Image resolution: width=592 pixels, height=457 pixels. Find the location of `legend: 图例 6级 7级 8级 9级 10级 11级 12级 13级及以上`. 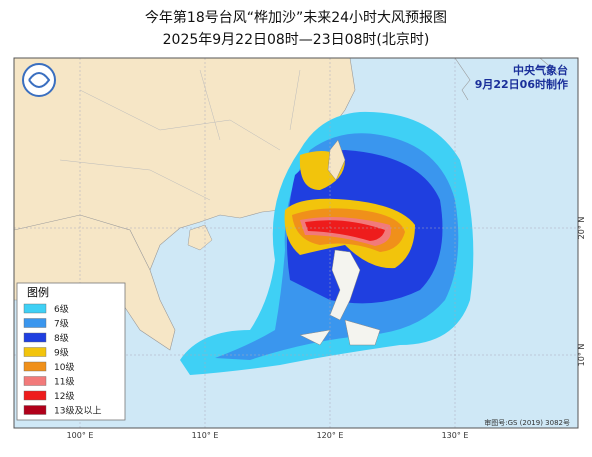

legend: 图例 6级 7级 8级 9级 10级 11级 12级 13级及以上 is located at coordinates (71, 351).